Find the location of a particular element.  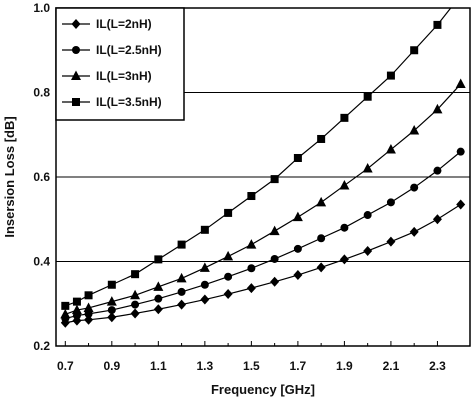

y-tick-label: 0.6 is located at coordinates (41, 177).